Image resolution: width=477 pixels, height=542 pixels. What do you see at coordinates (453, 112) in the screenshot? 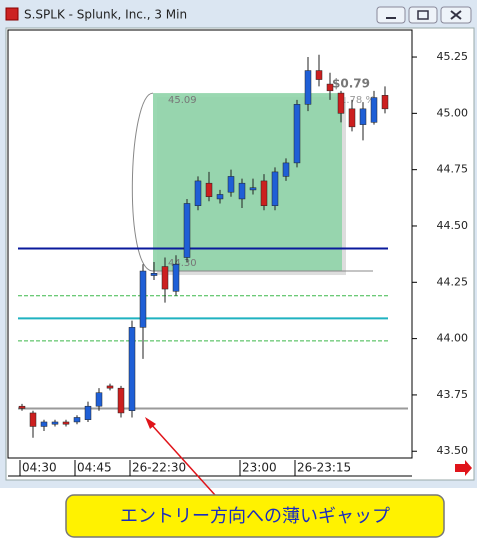
I see `y-tick-label: 45.00` at bounding box center [453, 112].